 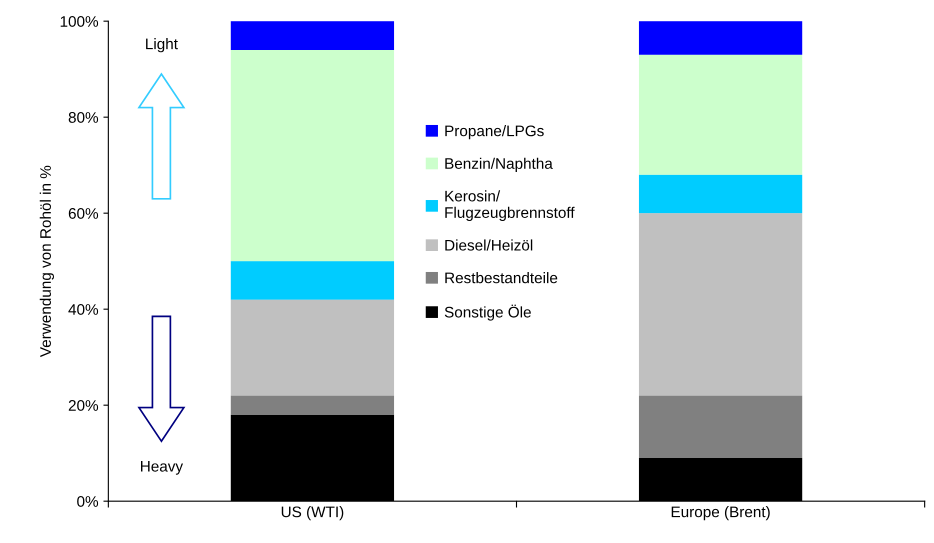 I want to click on y-tick-label: 100%, so click(x=79, y=21).